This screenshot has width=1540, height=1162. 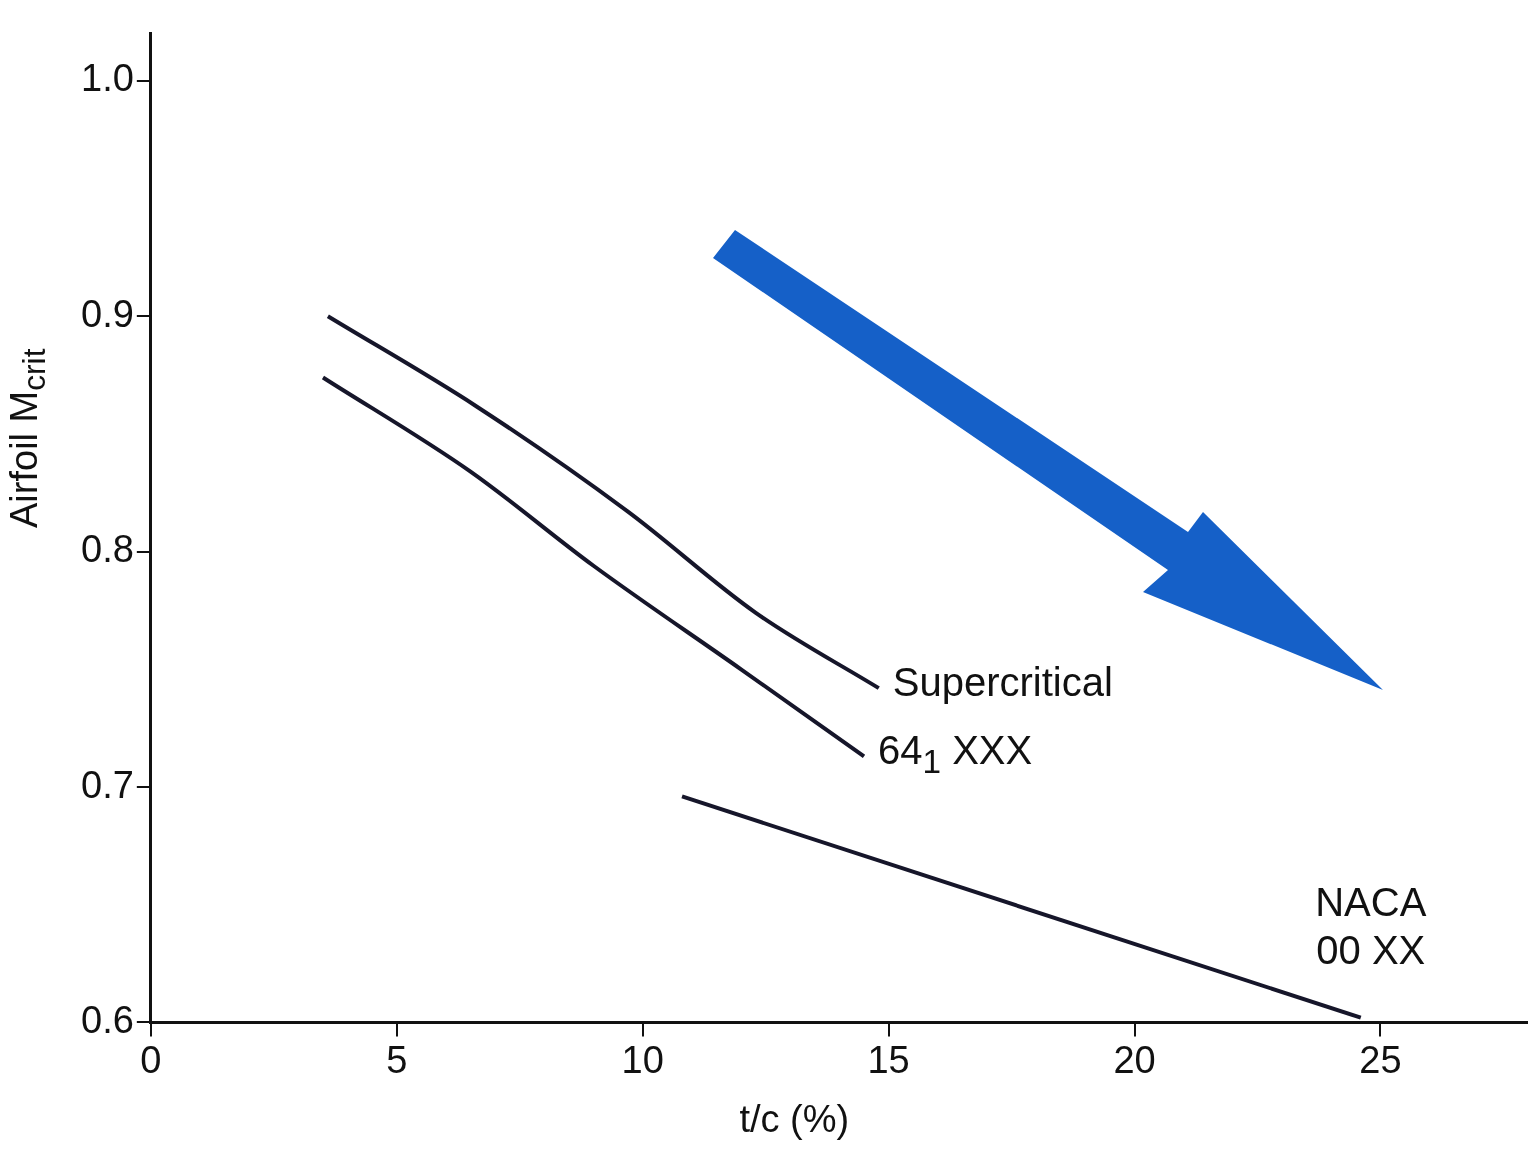 I want to click on series-label: Supercritical, so click(x=1002, y=683).